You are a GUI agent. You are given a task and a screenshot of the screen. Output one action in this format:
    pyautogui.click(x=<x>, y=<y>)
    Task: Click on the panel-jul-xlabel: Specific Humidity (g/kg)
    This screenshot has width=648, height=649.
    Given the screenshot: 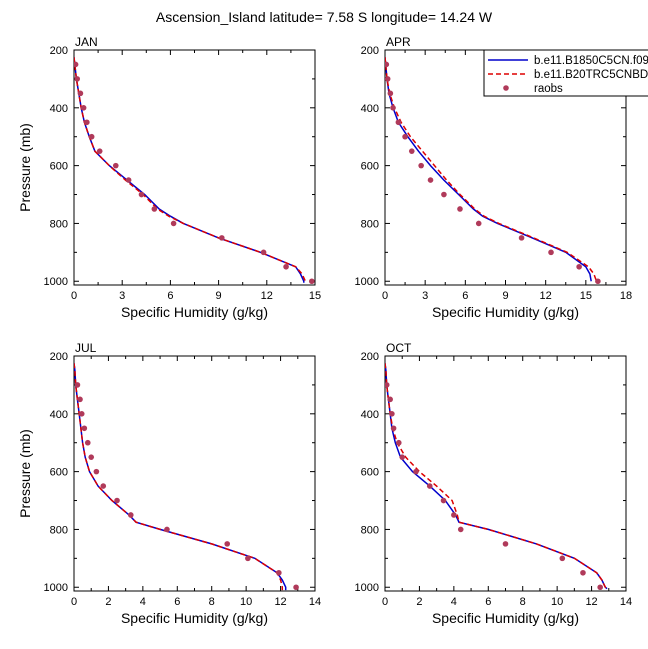 What is the action you would take?
    pyautogui.click(x=194, y=618)
    